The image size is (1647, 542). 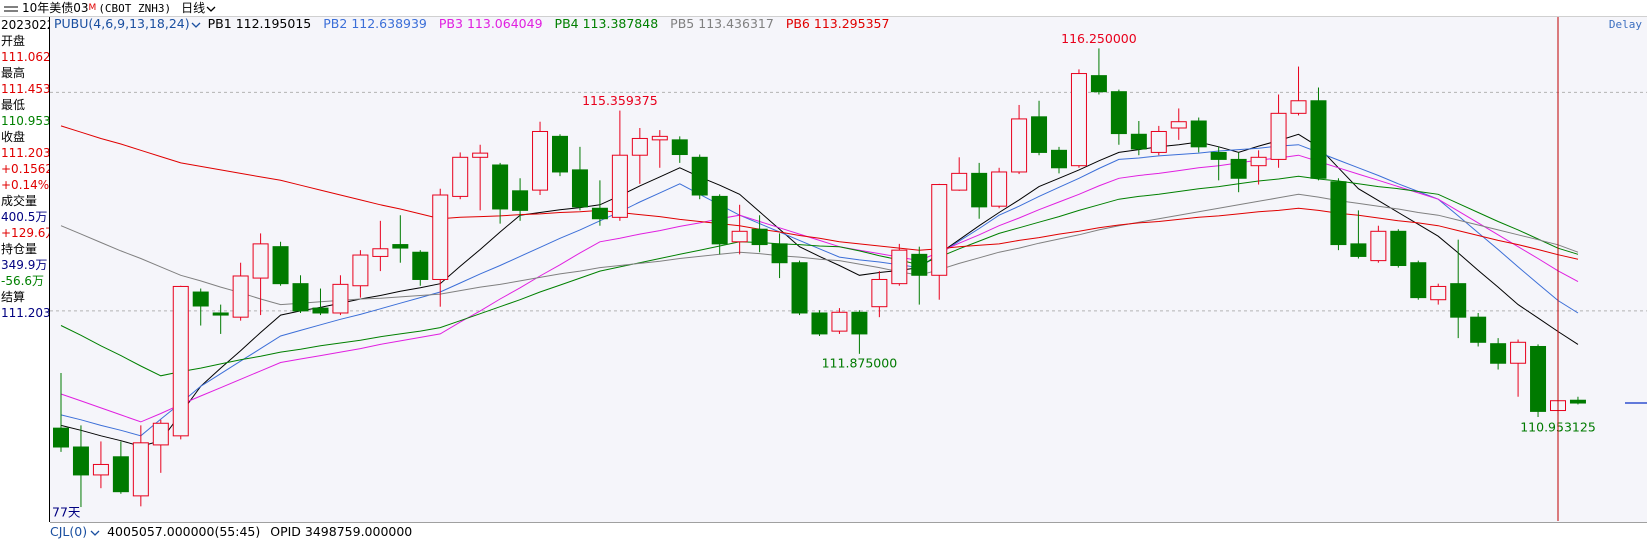 What do you see at coordinates (25, 121) in the screenshot?
I see `panel-value: 110.953` at bounding box center [25, 121].